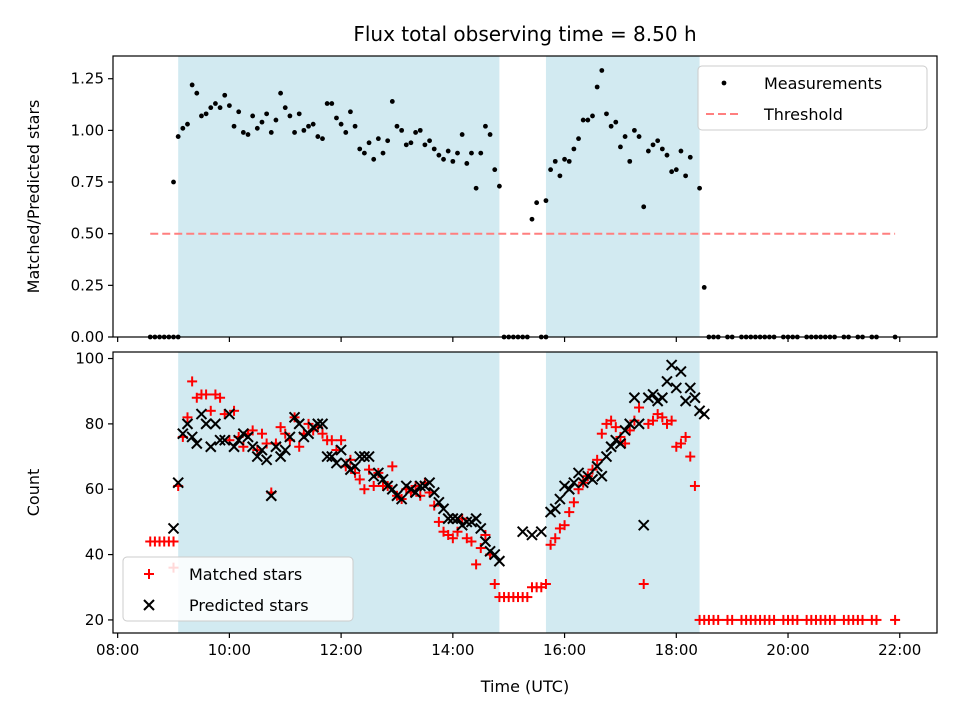 The width and height of the screenshot is (960, 720). Describe the element at coordinates (33, 493) in the screenshot. I see `y-axis-label: Count` at that location.